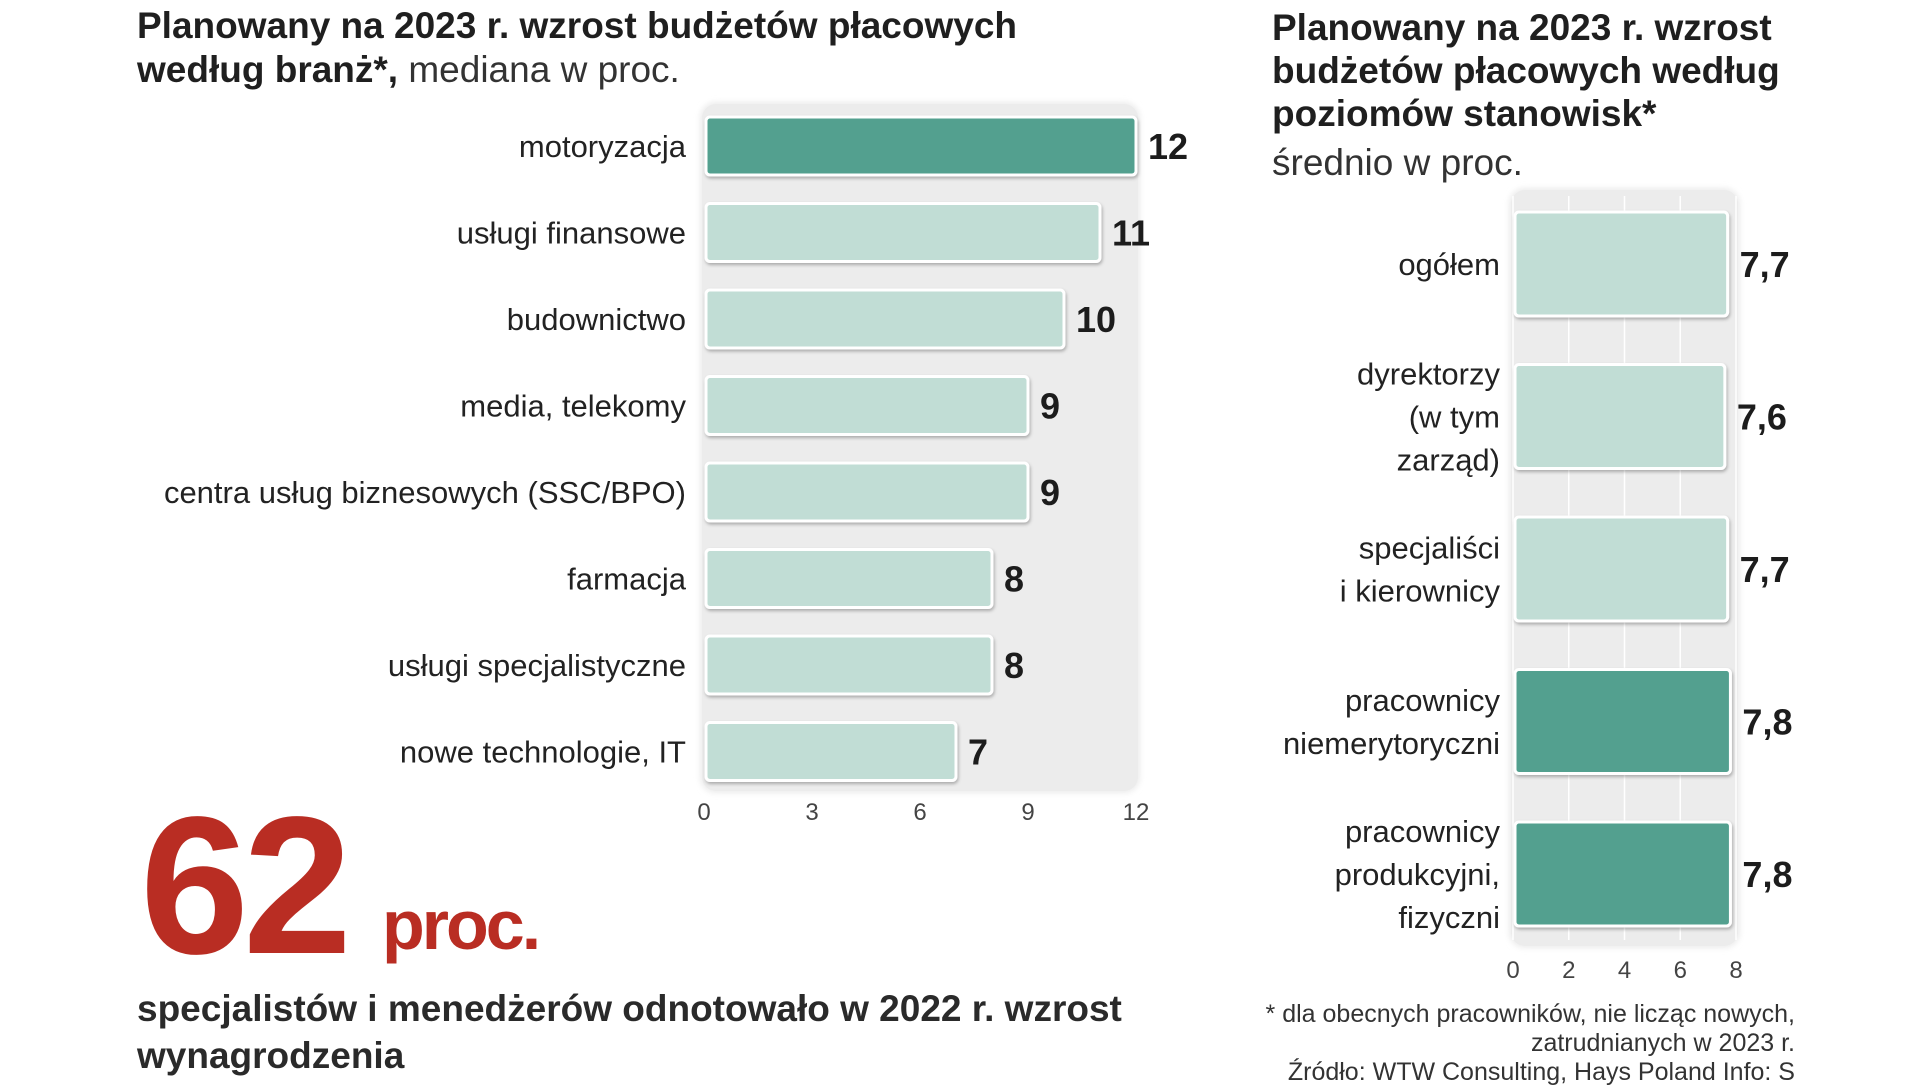 This screenshot has height=1087, width=1920. What do you see at coordinates (811, 812) in the screenshot?
I see `industry-tick-label: 3` at bounding box center [811, 812].